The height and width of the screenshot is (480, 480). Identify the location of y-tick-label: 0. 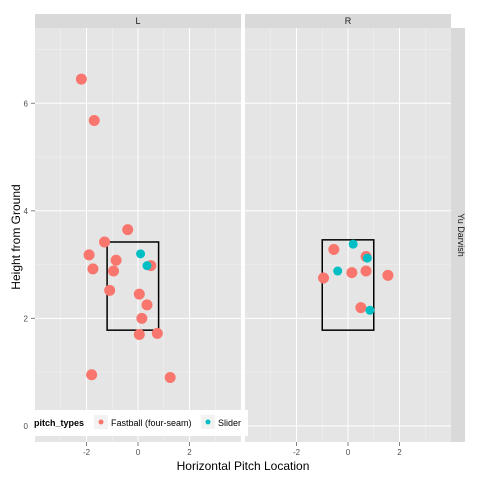
(26, 426).